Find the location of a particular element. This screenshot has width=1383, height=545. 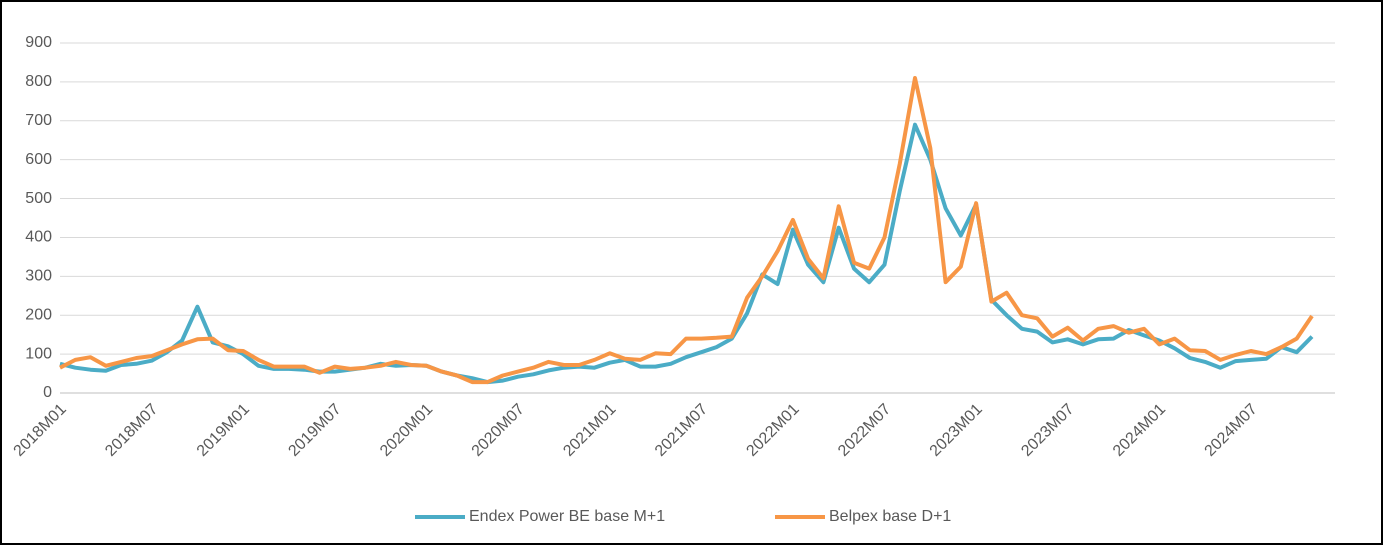

y-tick-label: 800 is located at coordinates (38, 81).